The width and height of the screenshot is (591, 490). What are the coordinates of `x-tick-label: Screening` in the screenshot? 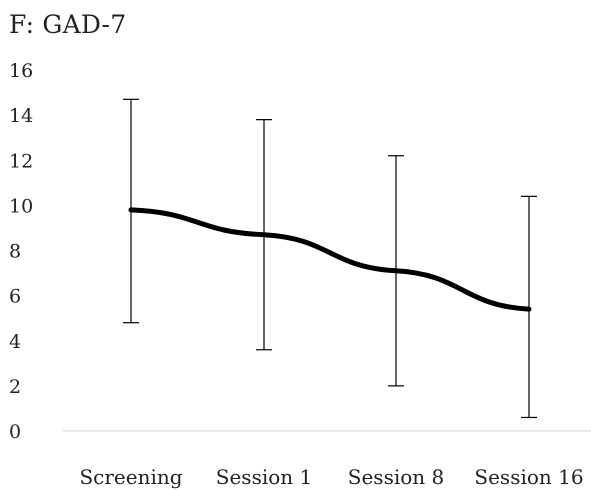 It's located at (130, 477).